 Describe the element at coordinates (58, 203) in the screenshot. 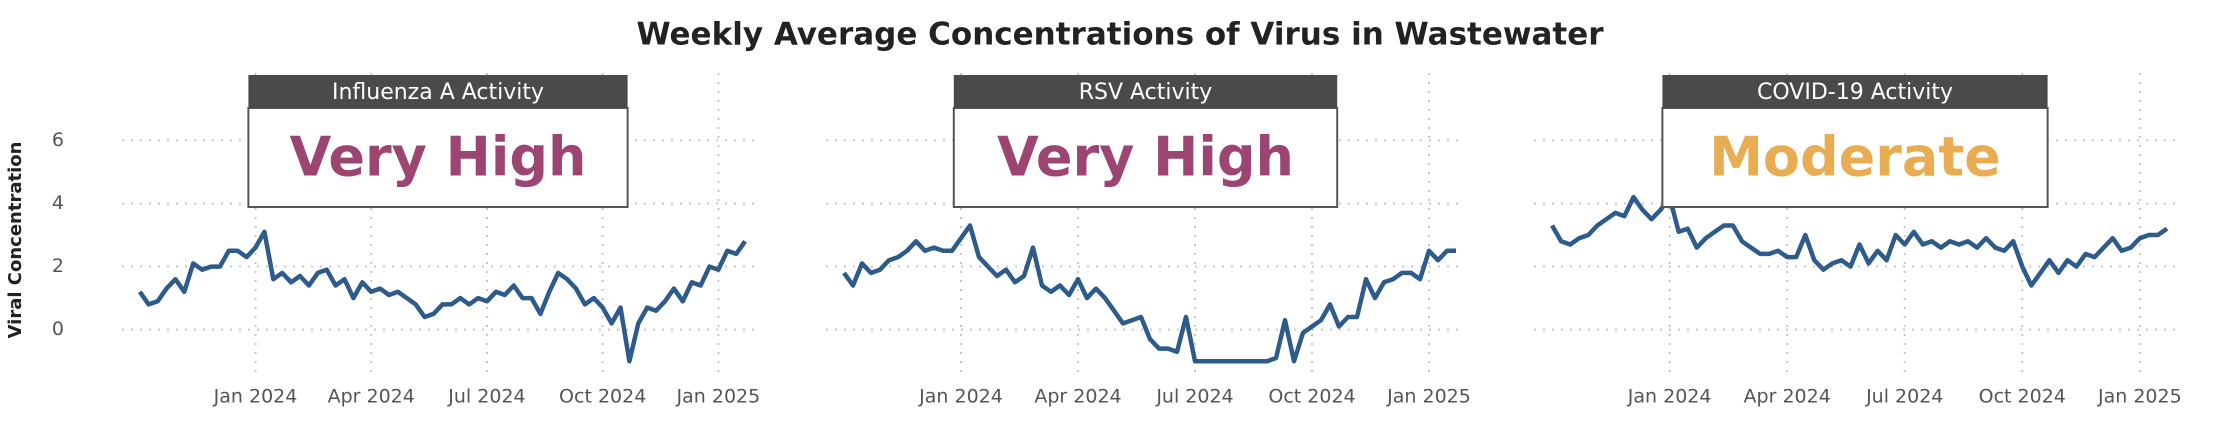

I see `y-tick-label: 4` at that location.